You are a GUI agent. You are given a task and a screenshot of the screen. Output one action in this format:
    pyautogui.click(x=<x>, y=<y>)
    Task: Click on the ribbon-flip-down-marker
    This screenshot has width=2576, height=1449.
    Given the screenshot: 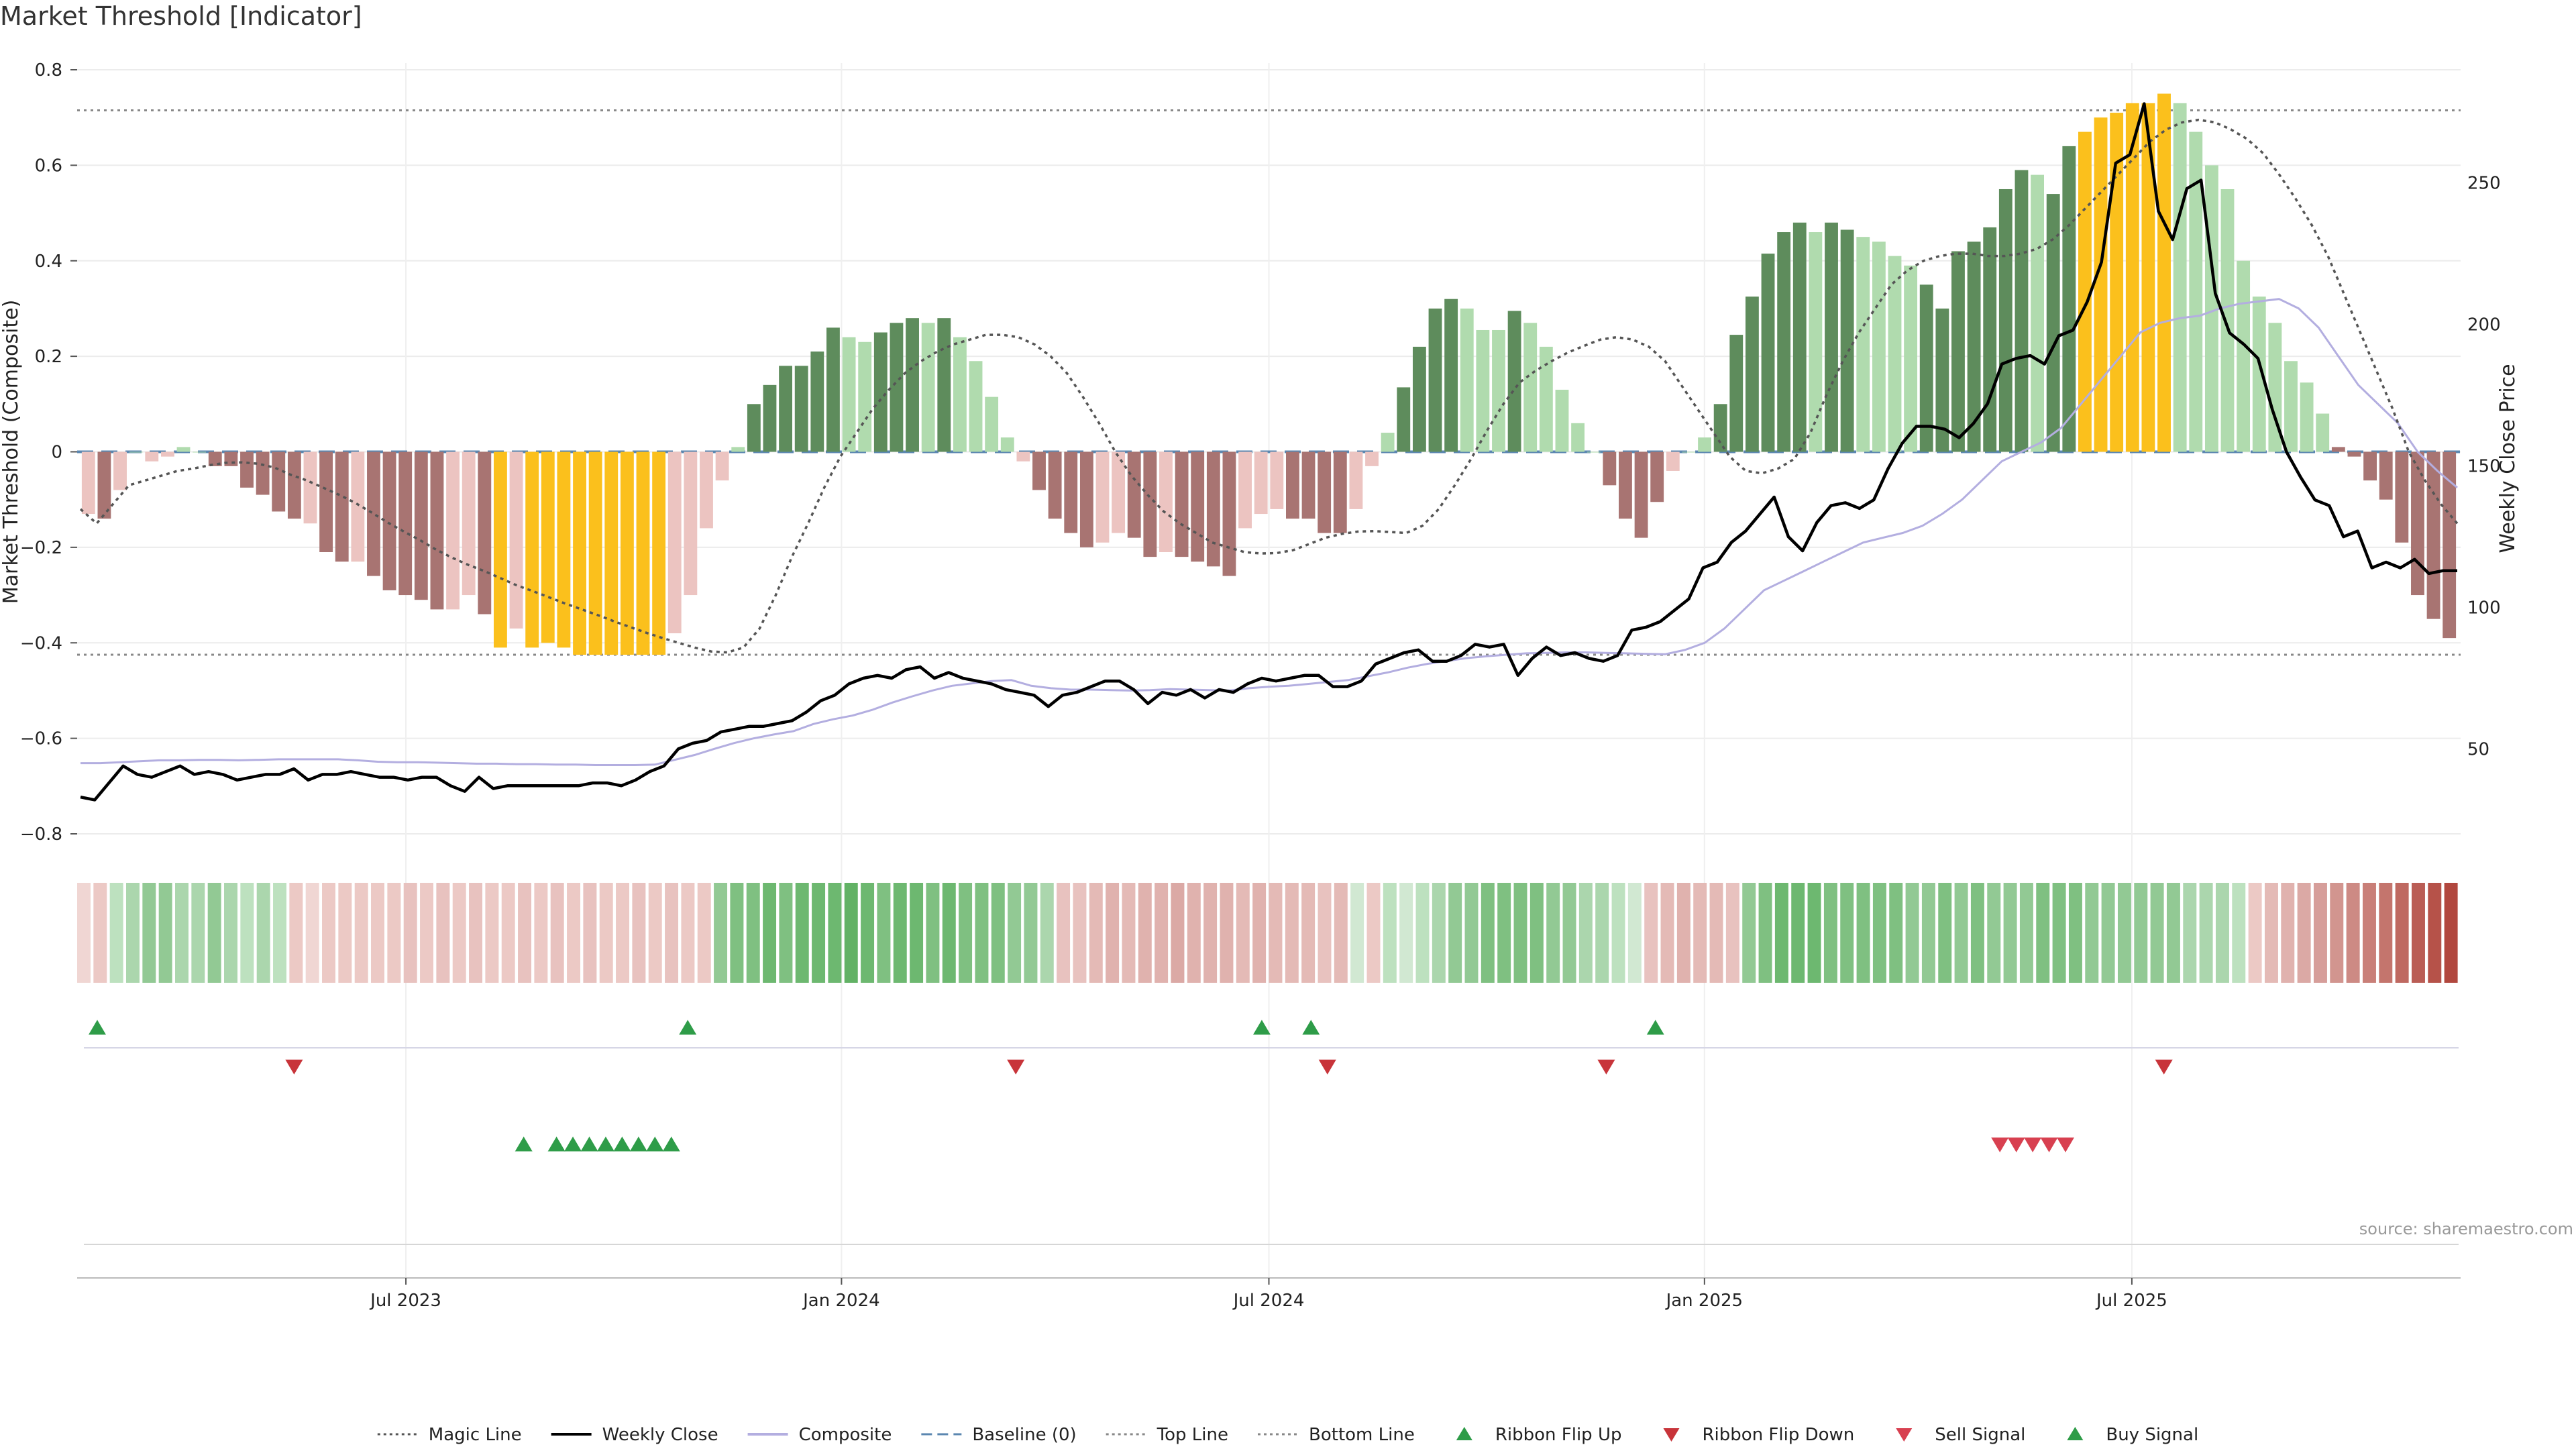 What is the action you would take?
    pyautogui.click(x=1606, y=1067)
    